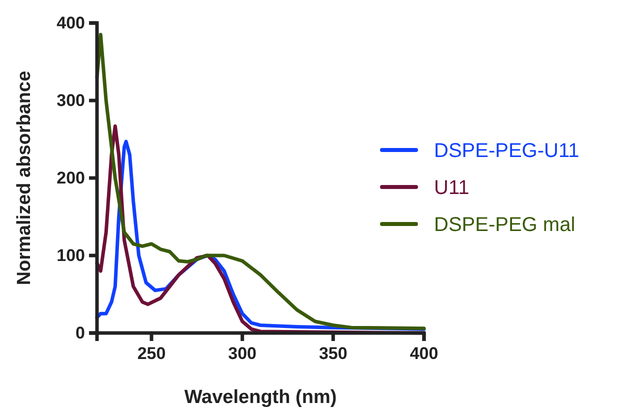 The image size is (618, 409). I want to click on legend-label: DSPE-PEG-U11, so click(507, 151).